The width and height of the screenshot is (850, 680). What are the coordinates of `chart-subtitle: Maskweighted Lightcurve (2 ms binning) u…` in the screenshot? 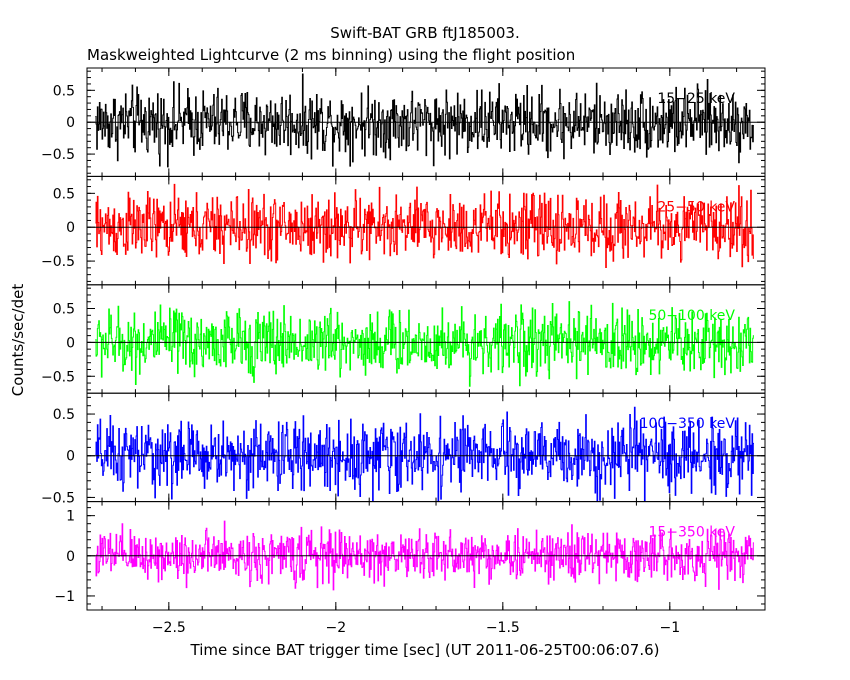 It's located at (331, 55).